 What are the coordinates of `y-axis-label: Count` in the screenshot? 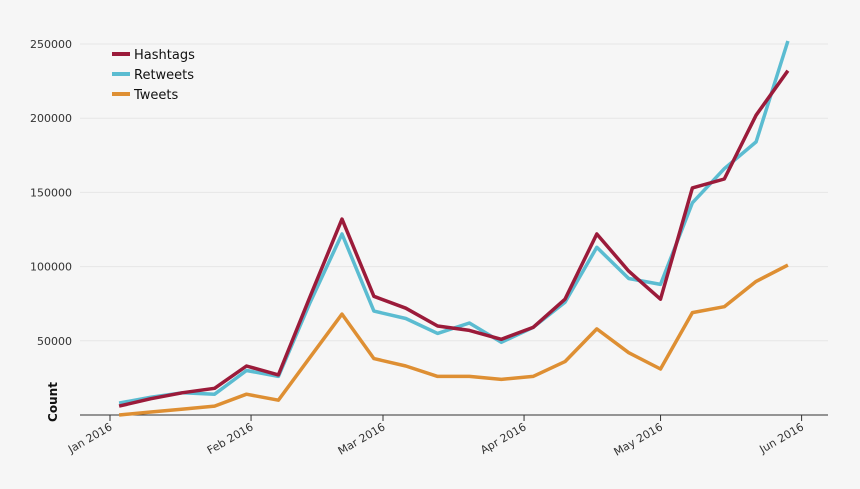 It's located at (53, 402).